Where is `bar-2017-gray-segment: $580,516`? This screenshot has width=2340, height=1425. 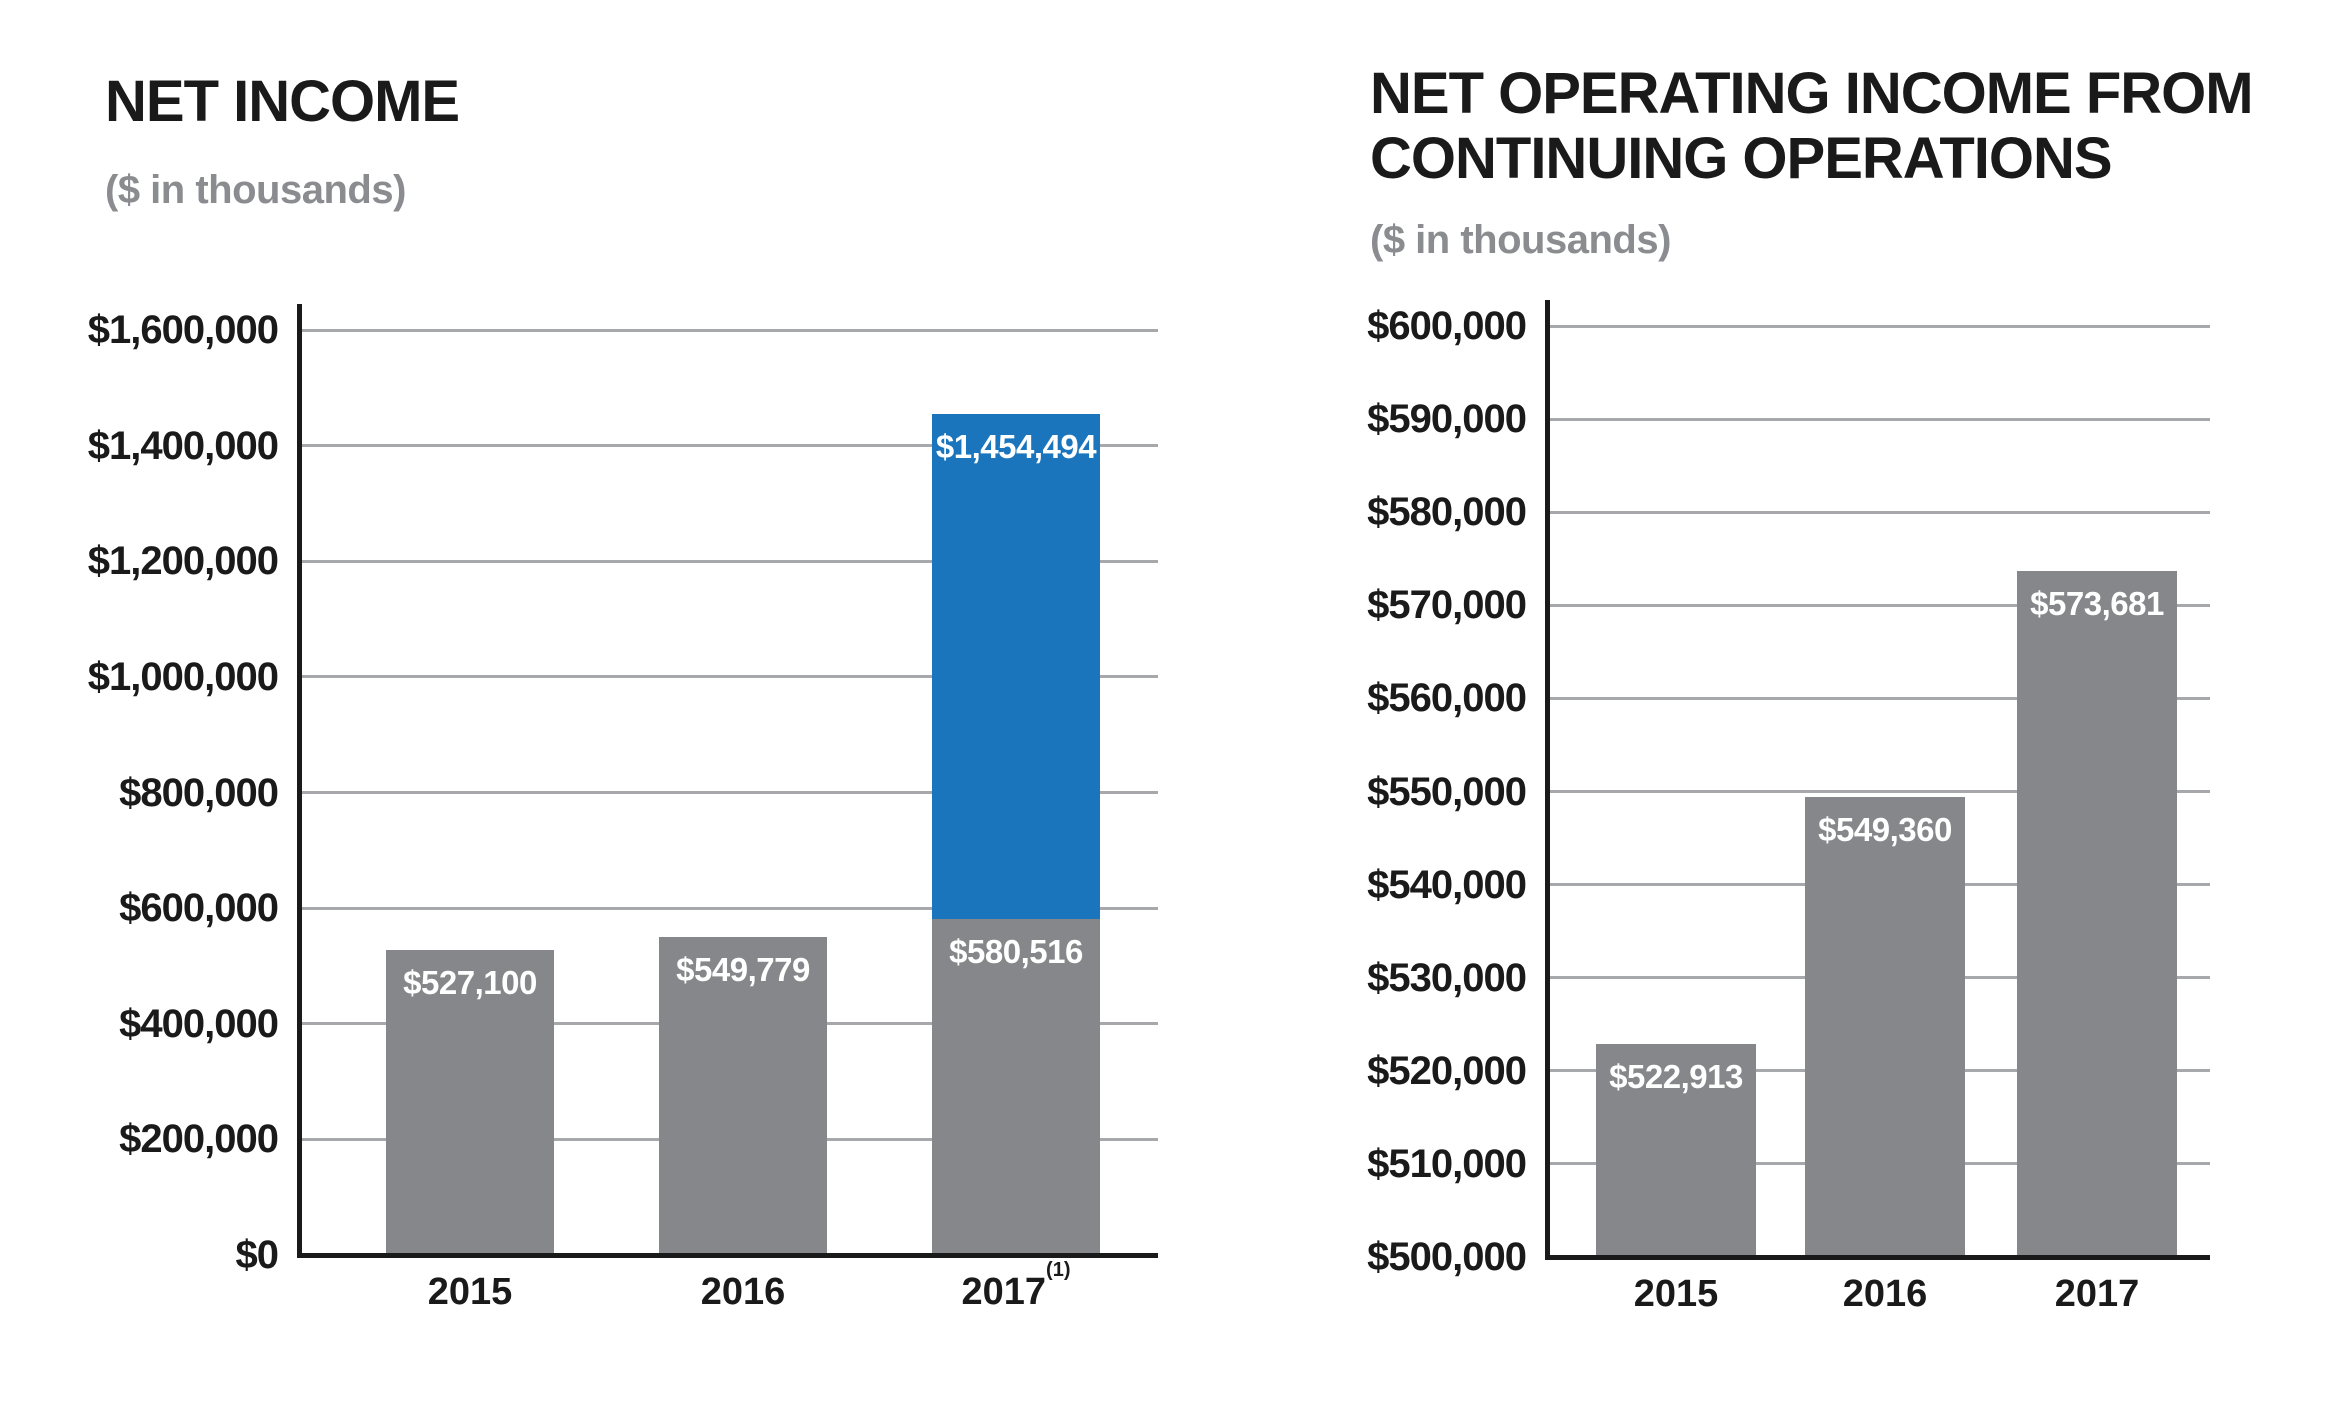 bar-2017-gray-segment: $580,516 is located at coordinates (1016, 1087).